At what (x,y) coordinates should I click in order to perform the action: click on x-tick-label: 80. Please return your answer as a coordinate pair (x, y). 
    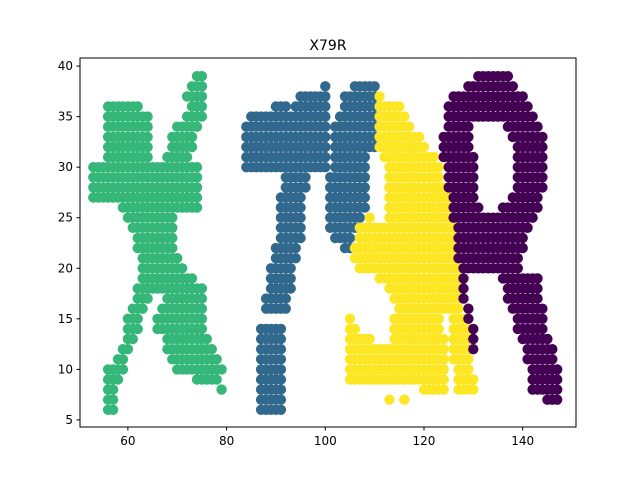
    Looking at the image, I should click on (226, 441).